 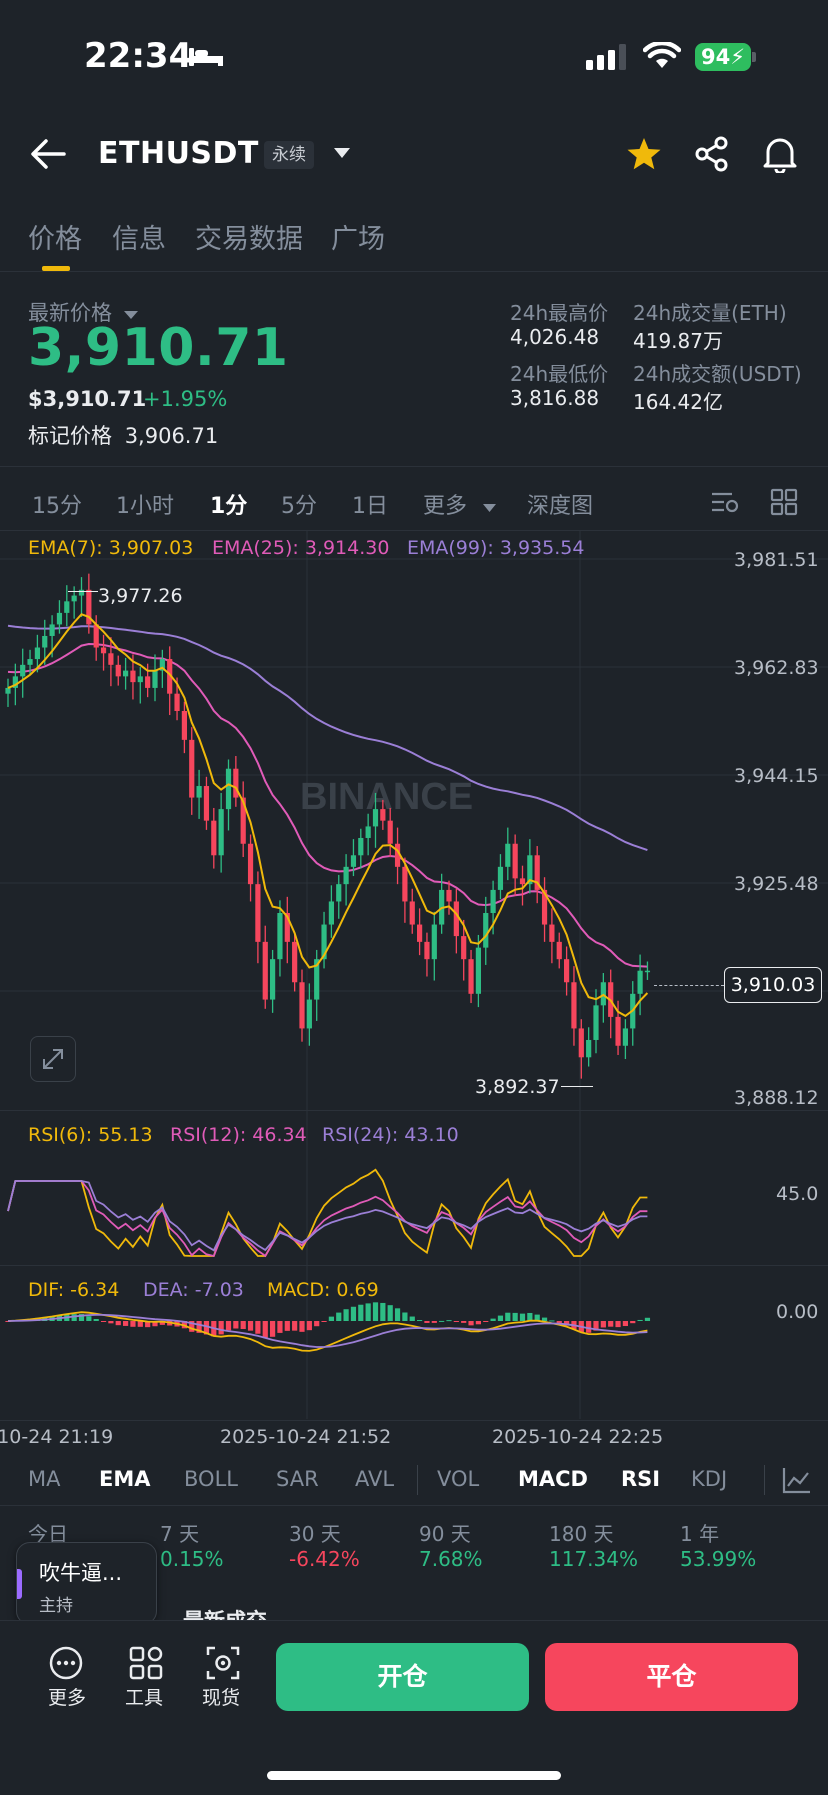 What do you see at coordinates (211, 1479) in the screenshot?
I see `indicator-boll: BOLL` at bounding box center [211, 1479].